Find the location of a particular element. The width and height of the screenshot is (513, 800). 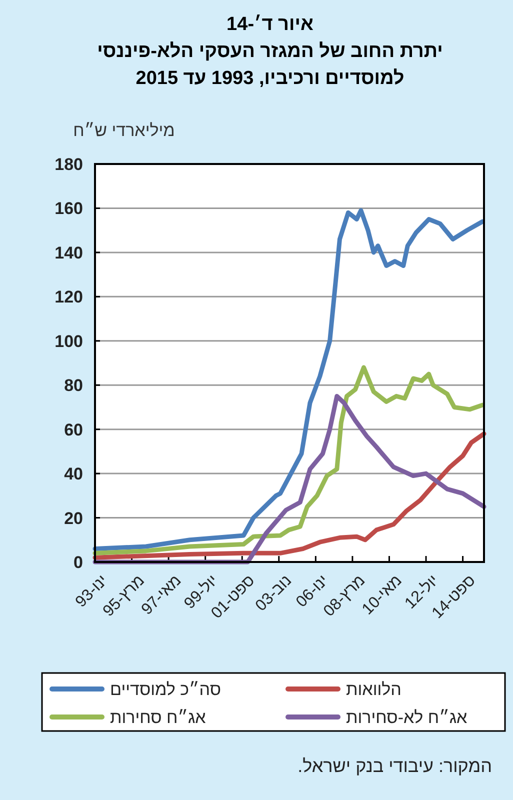

chart-subtitle: יתרת החוב של המגזר העסקי הלא-פיננסי למוסדיים ורכיביו, 1993 עד 2015 is located at coordinates (270, 65).